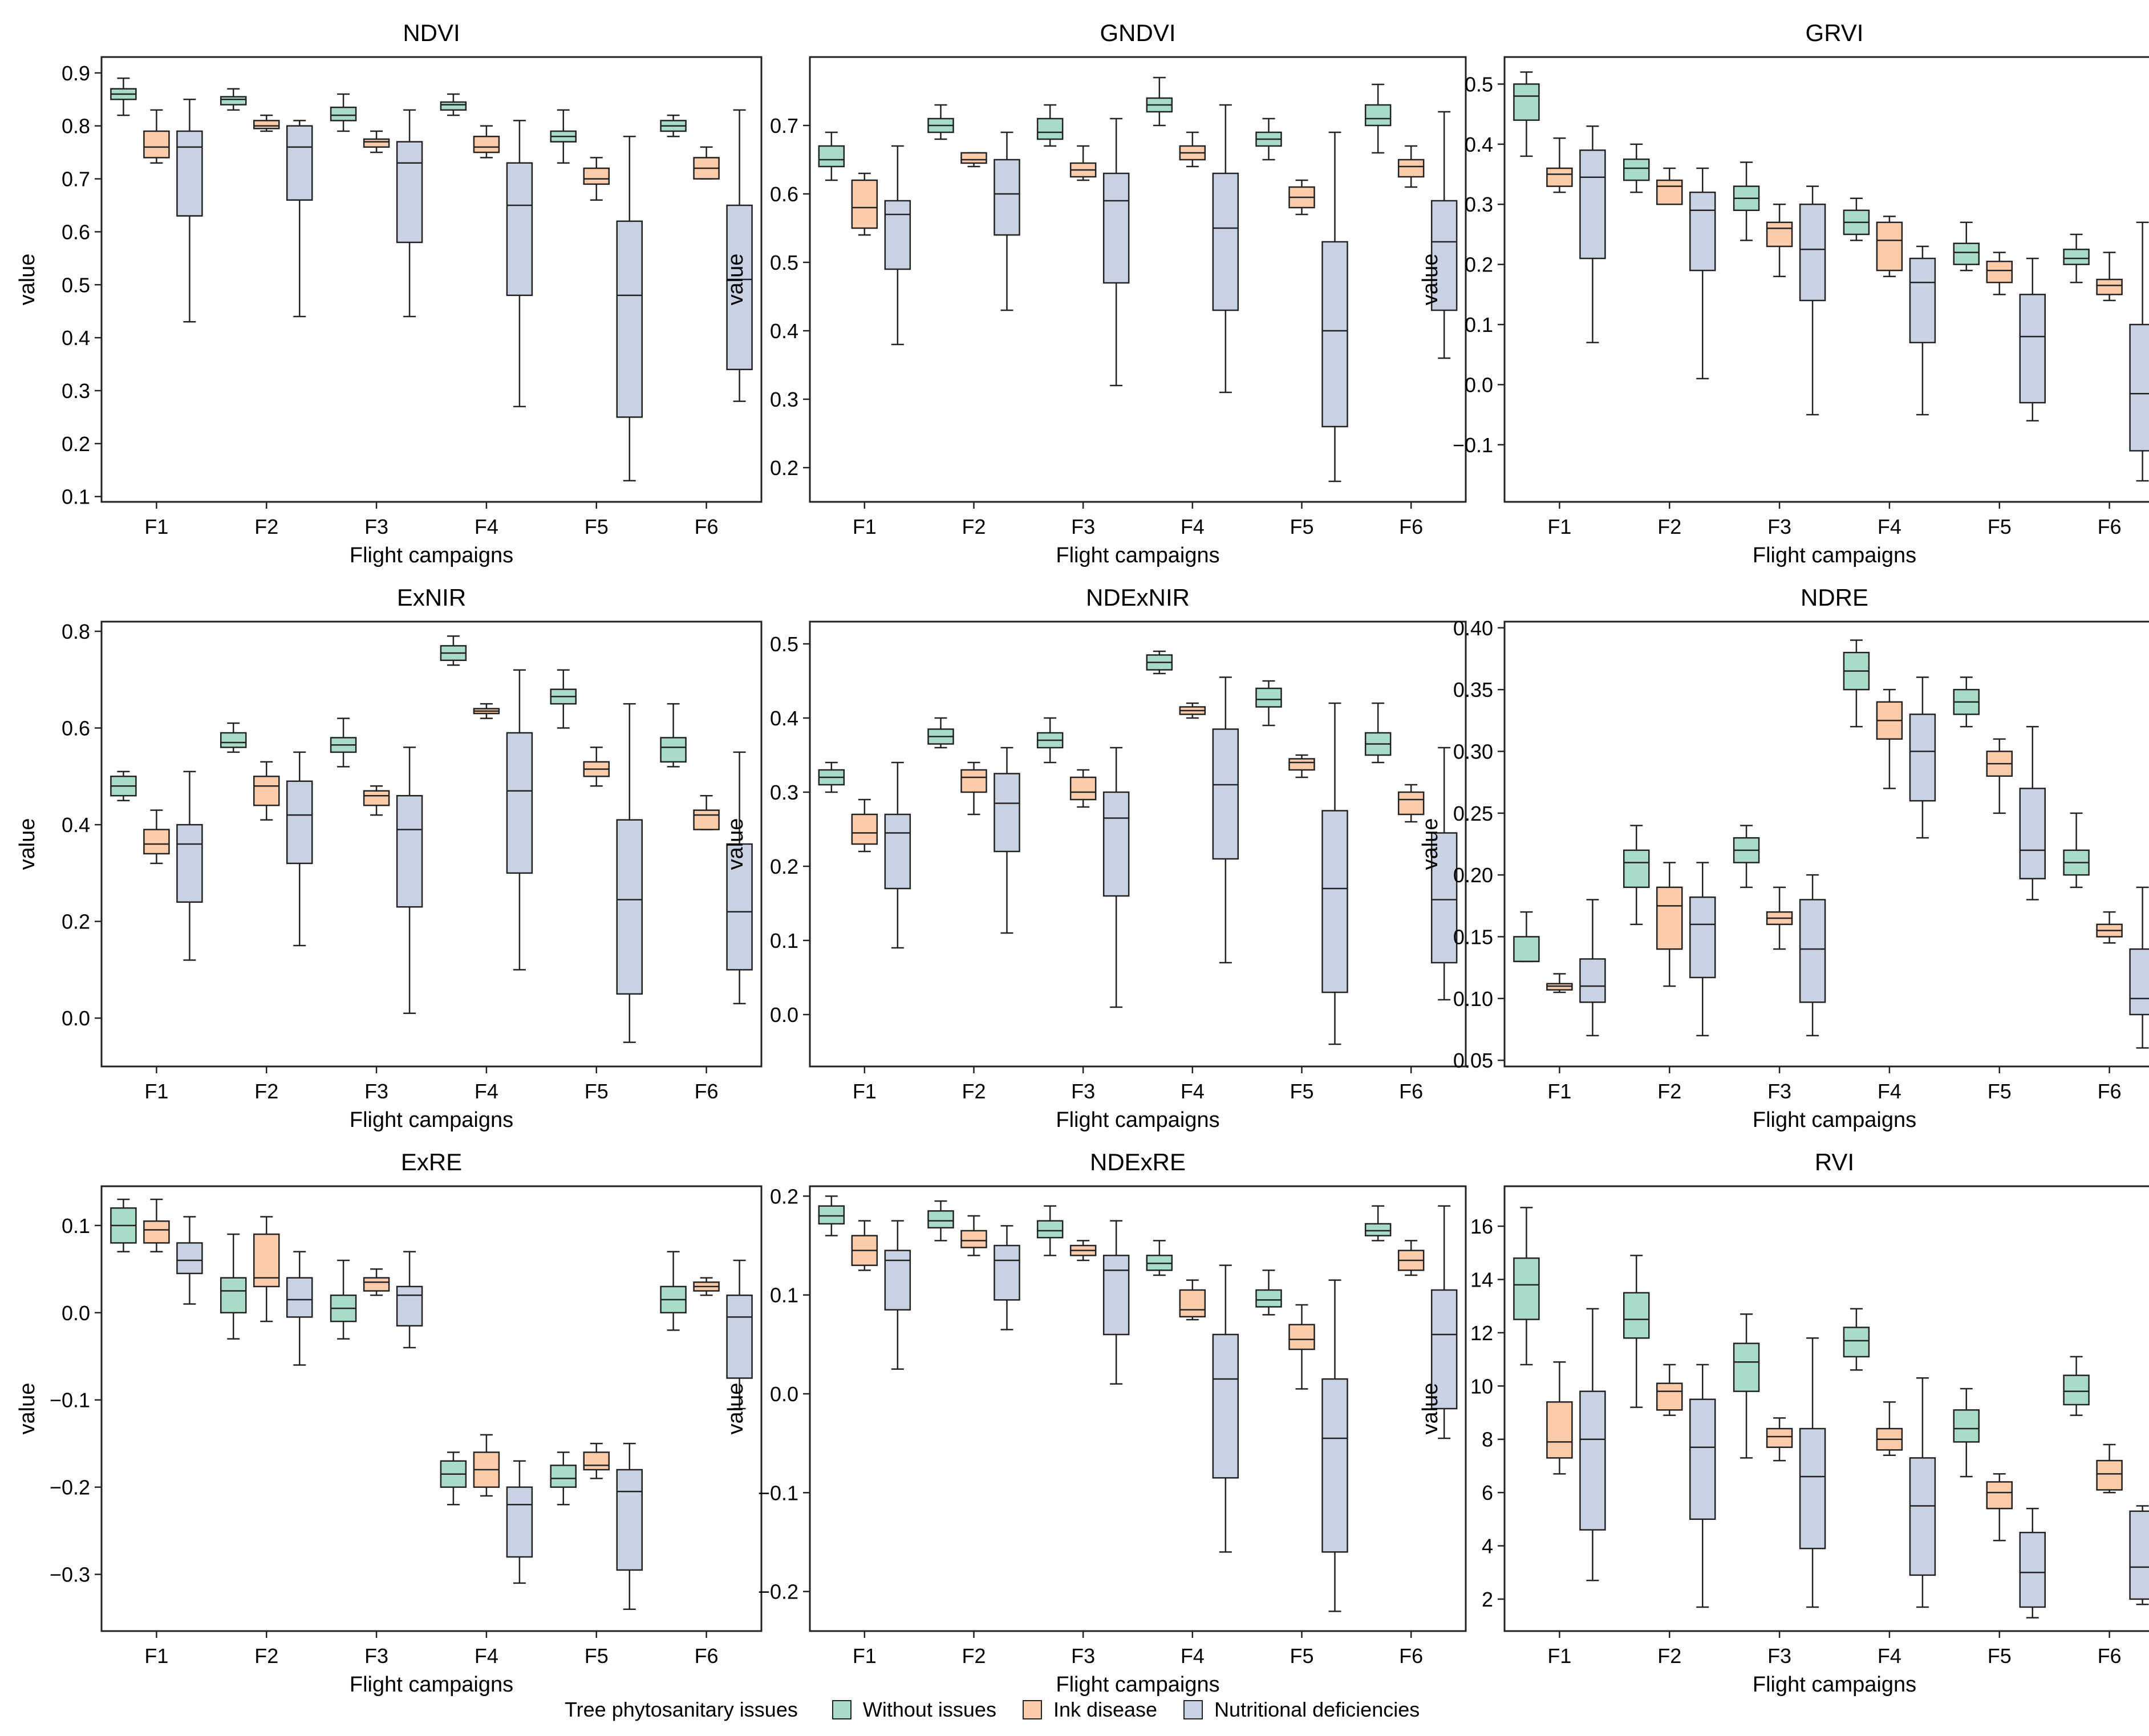 The image size is (2149, 1736). I want to click on legend-title: Tree phytosanitary issues, so click(681, 1709).